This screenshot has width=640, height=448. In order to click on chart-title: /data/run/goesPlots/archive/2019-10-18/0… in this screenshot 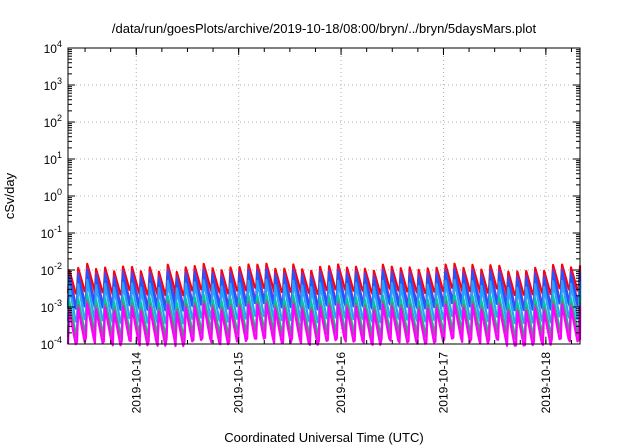, I will do `click(324, 28)`.